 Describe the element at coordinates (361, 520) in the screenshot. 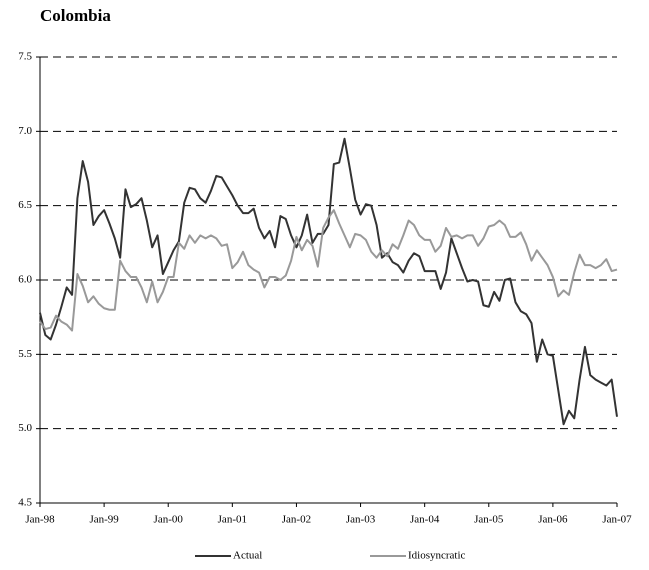

I see `x-tick-label: Jan-03` at that location.